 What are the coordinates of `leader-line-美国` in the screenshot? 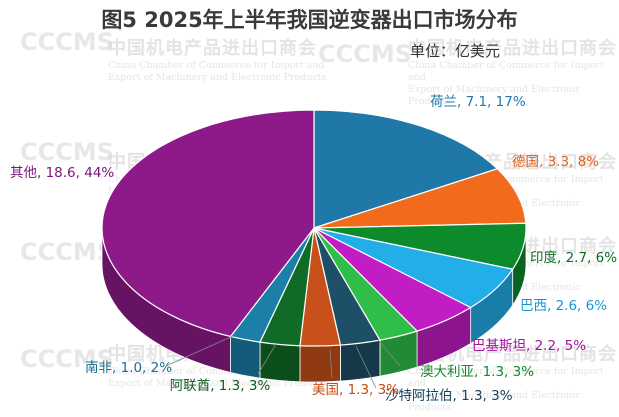 It's located at (331, 364).